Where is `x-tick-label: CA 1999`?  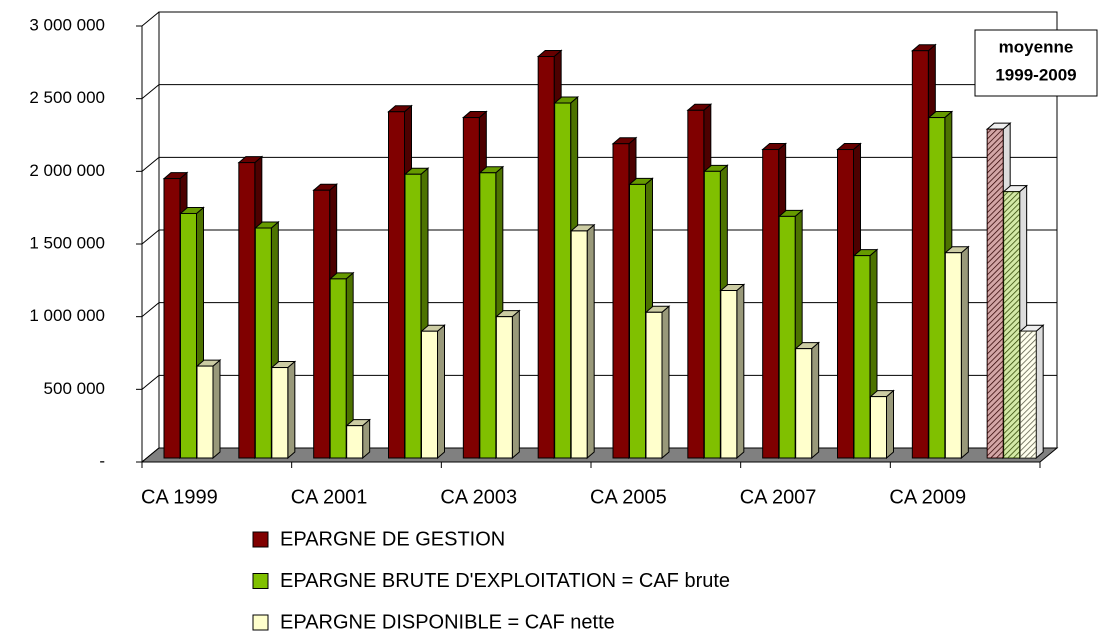 x-tick-label: CA 1999 is located at coordinates (179, 497).